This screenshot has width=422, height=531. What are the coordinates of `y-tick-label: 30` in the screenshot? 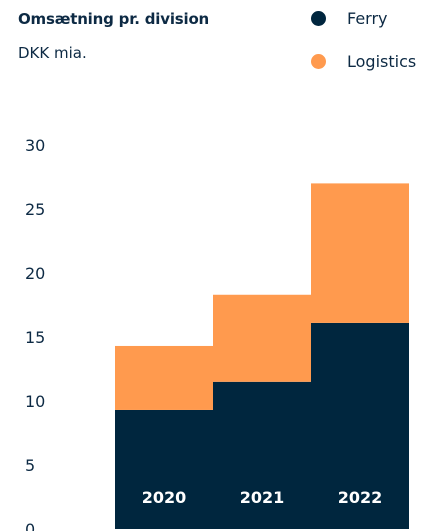 It's located at (35, 145).